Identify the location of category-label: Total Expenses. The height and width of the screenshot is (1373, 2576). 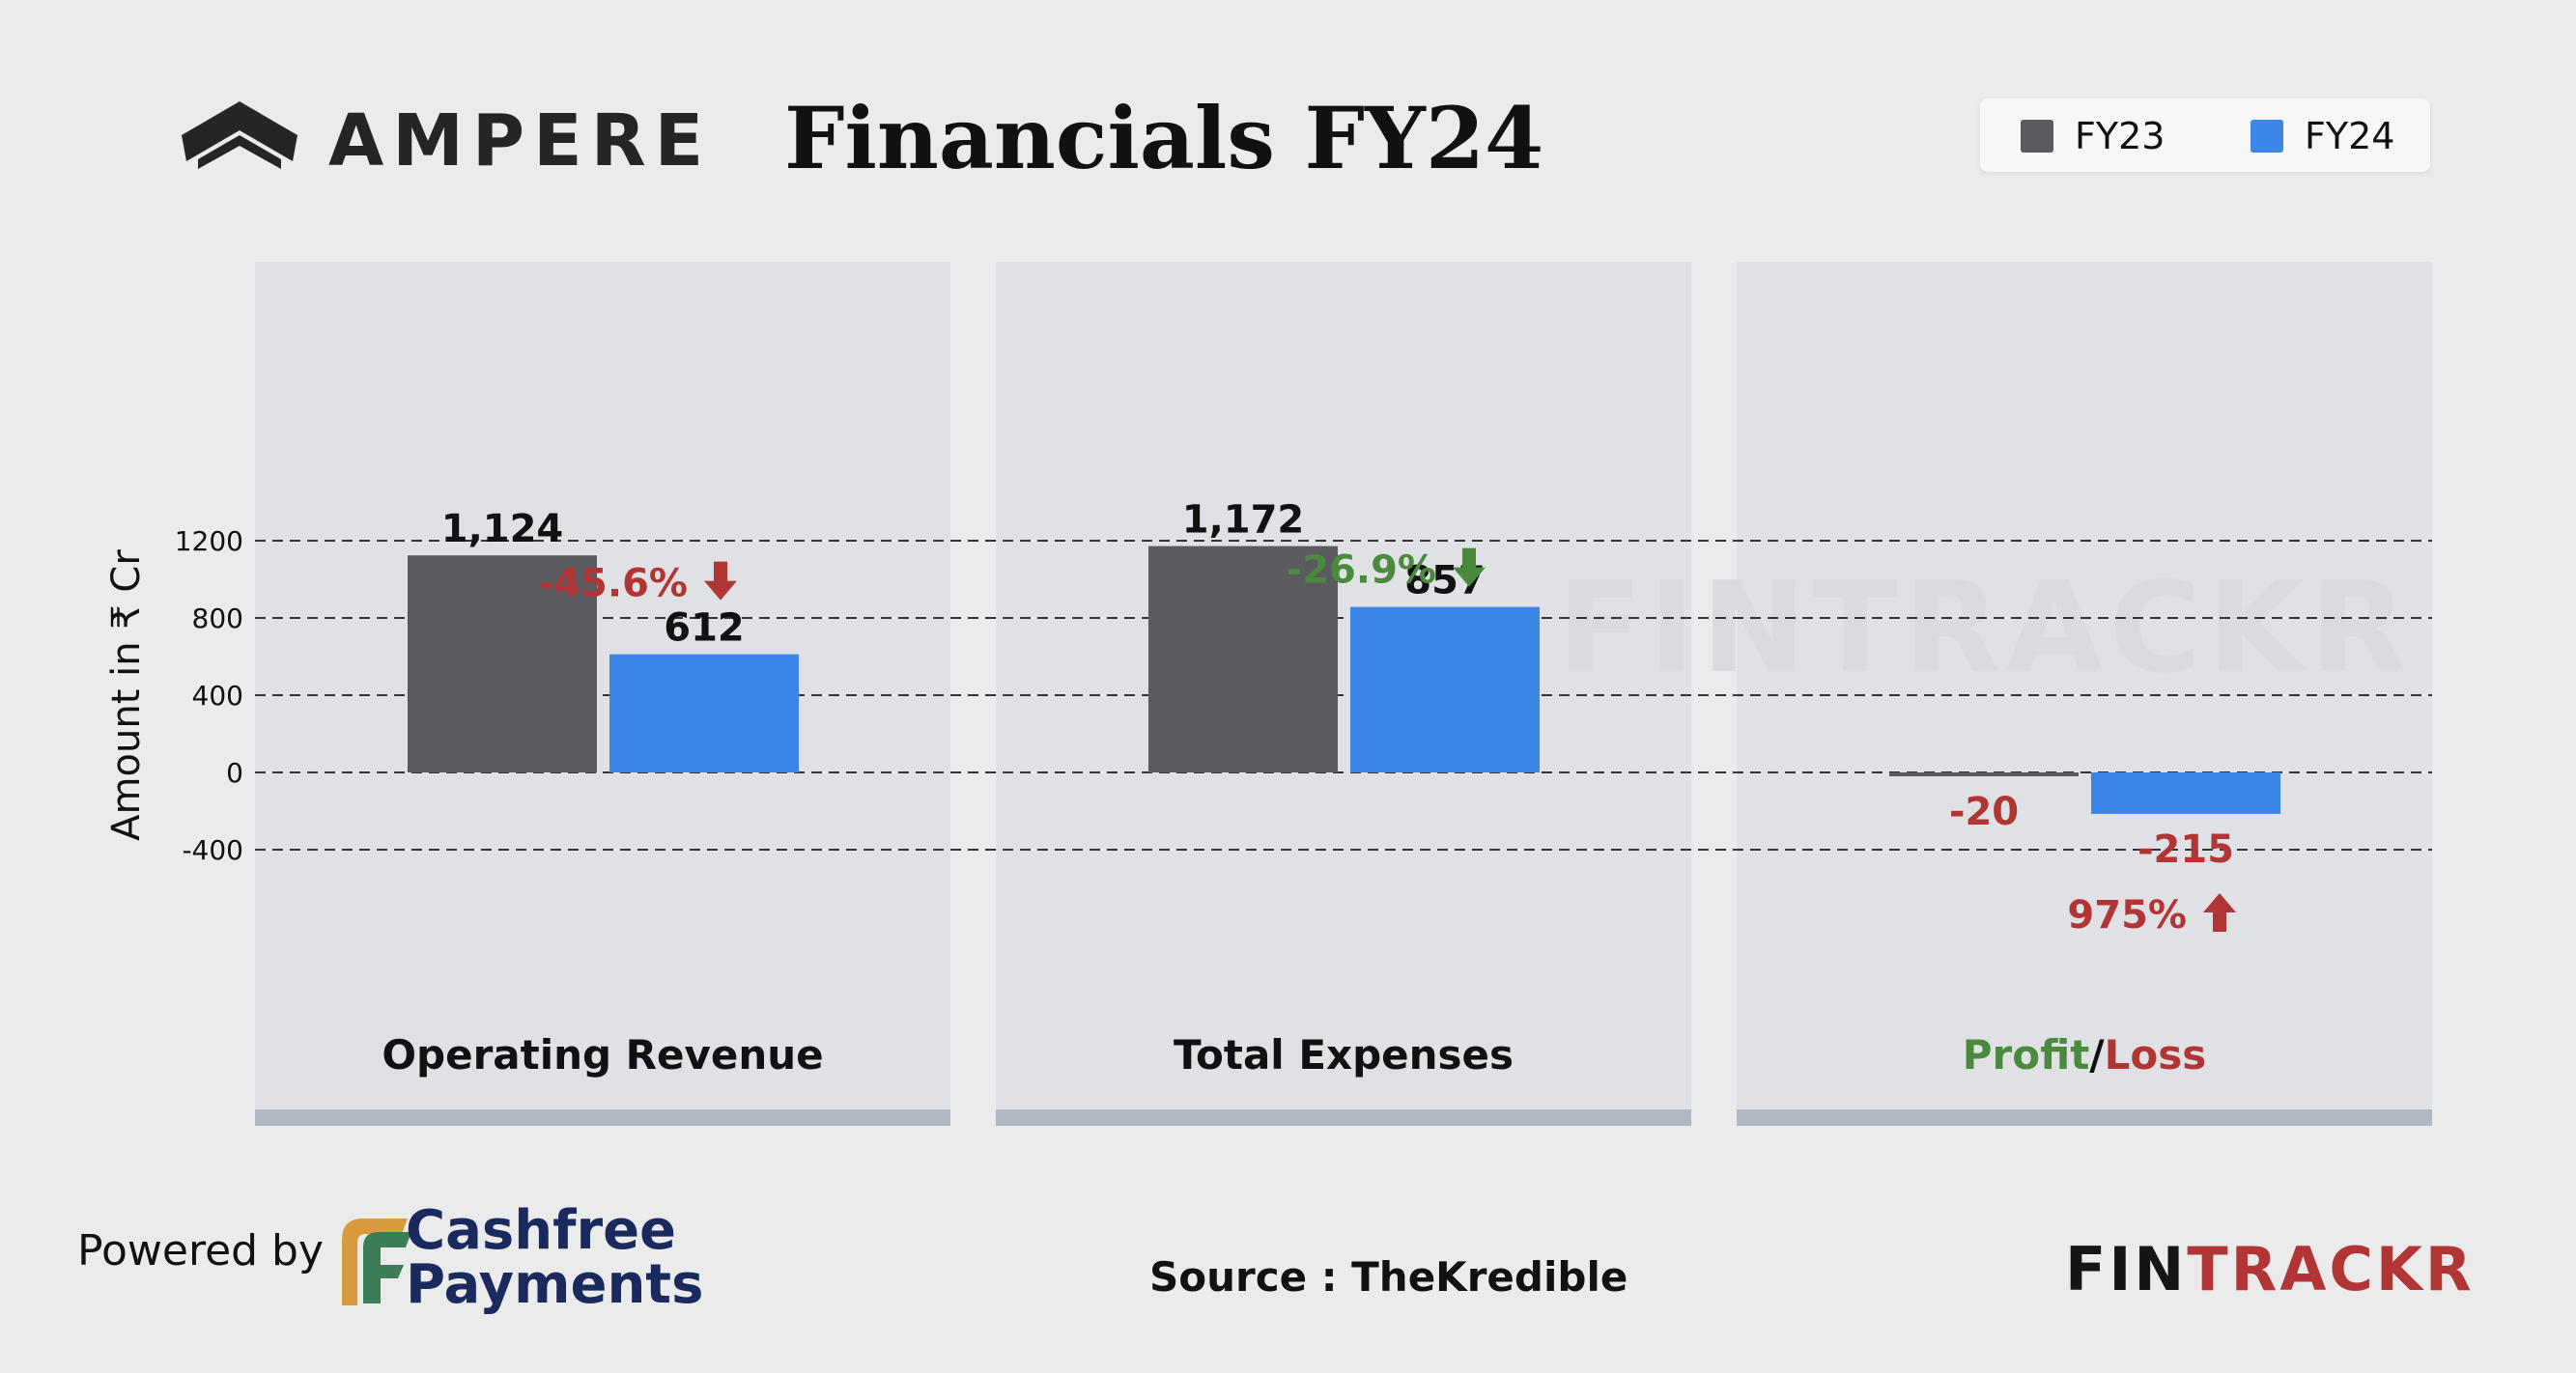
(1344, 1055).